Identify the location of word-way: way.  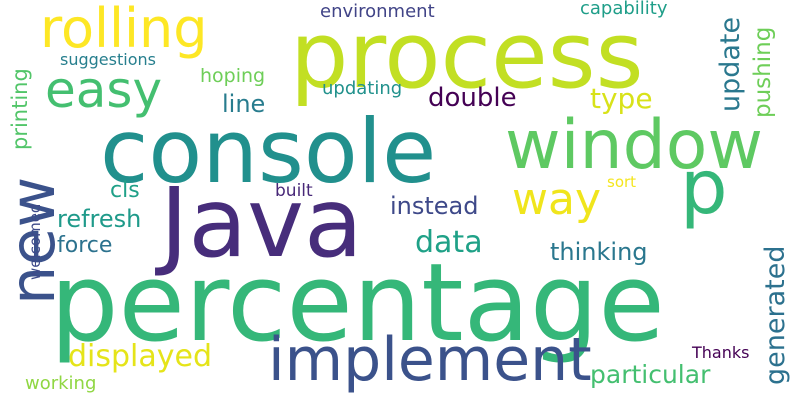
(556, 199).